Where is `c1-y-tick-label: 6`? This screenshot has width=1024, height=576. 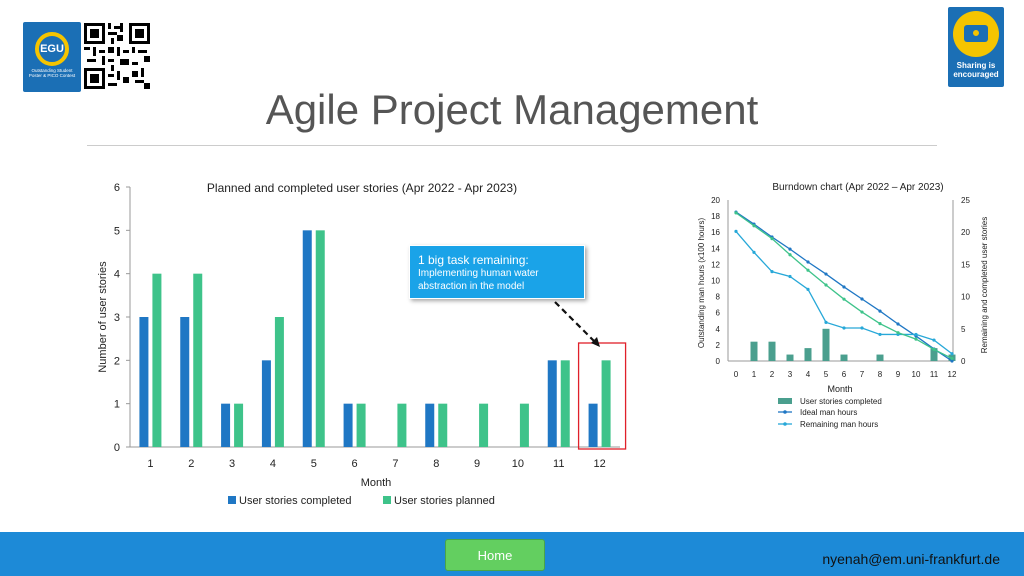 c1-y-tick-label: 6 is located at coordinates (117, 188).